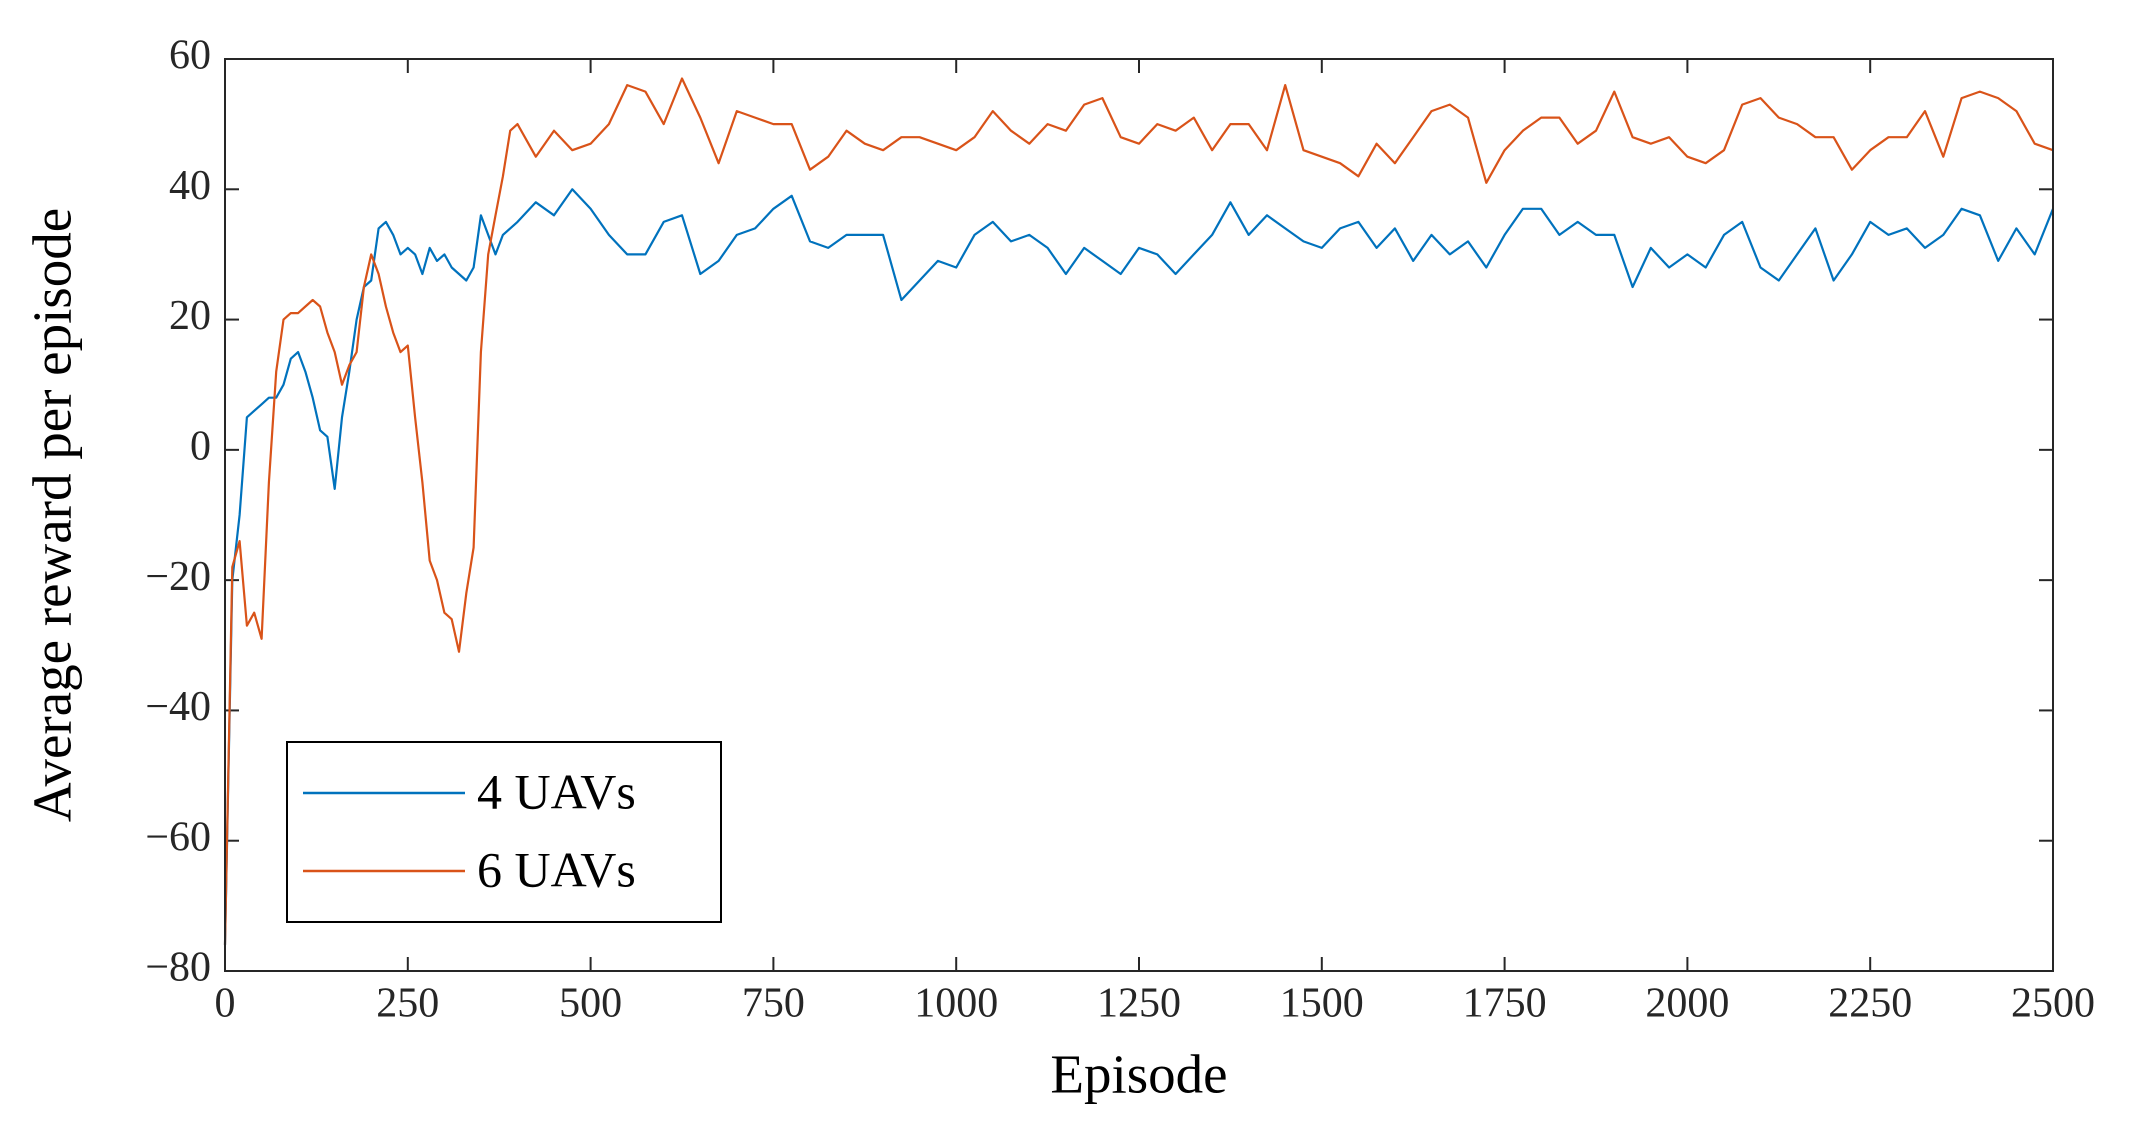  What do you see at coordinates (504, 832) in the screenshot?
I see `legend-box` at bounding box center [504, 832].